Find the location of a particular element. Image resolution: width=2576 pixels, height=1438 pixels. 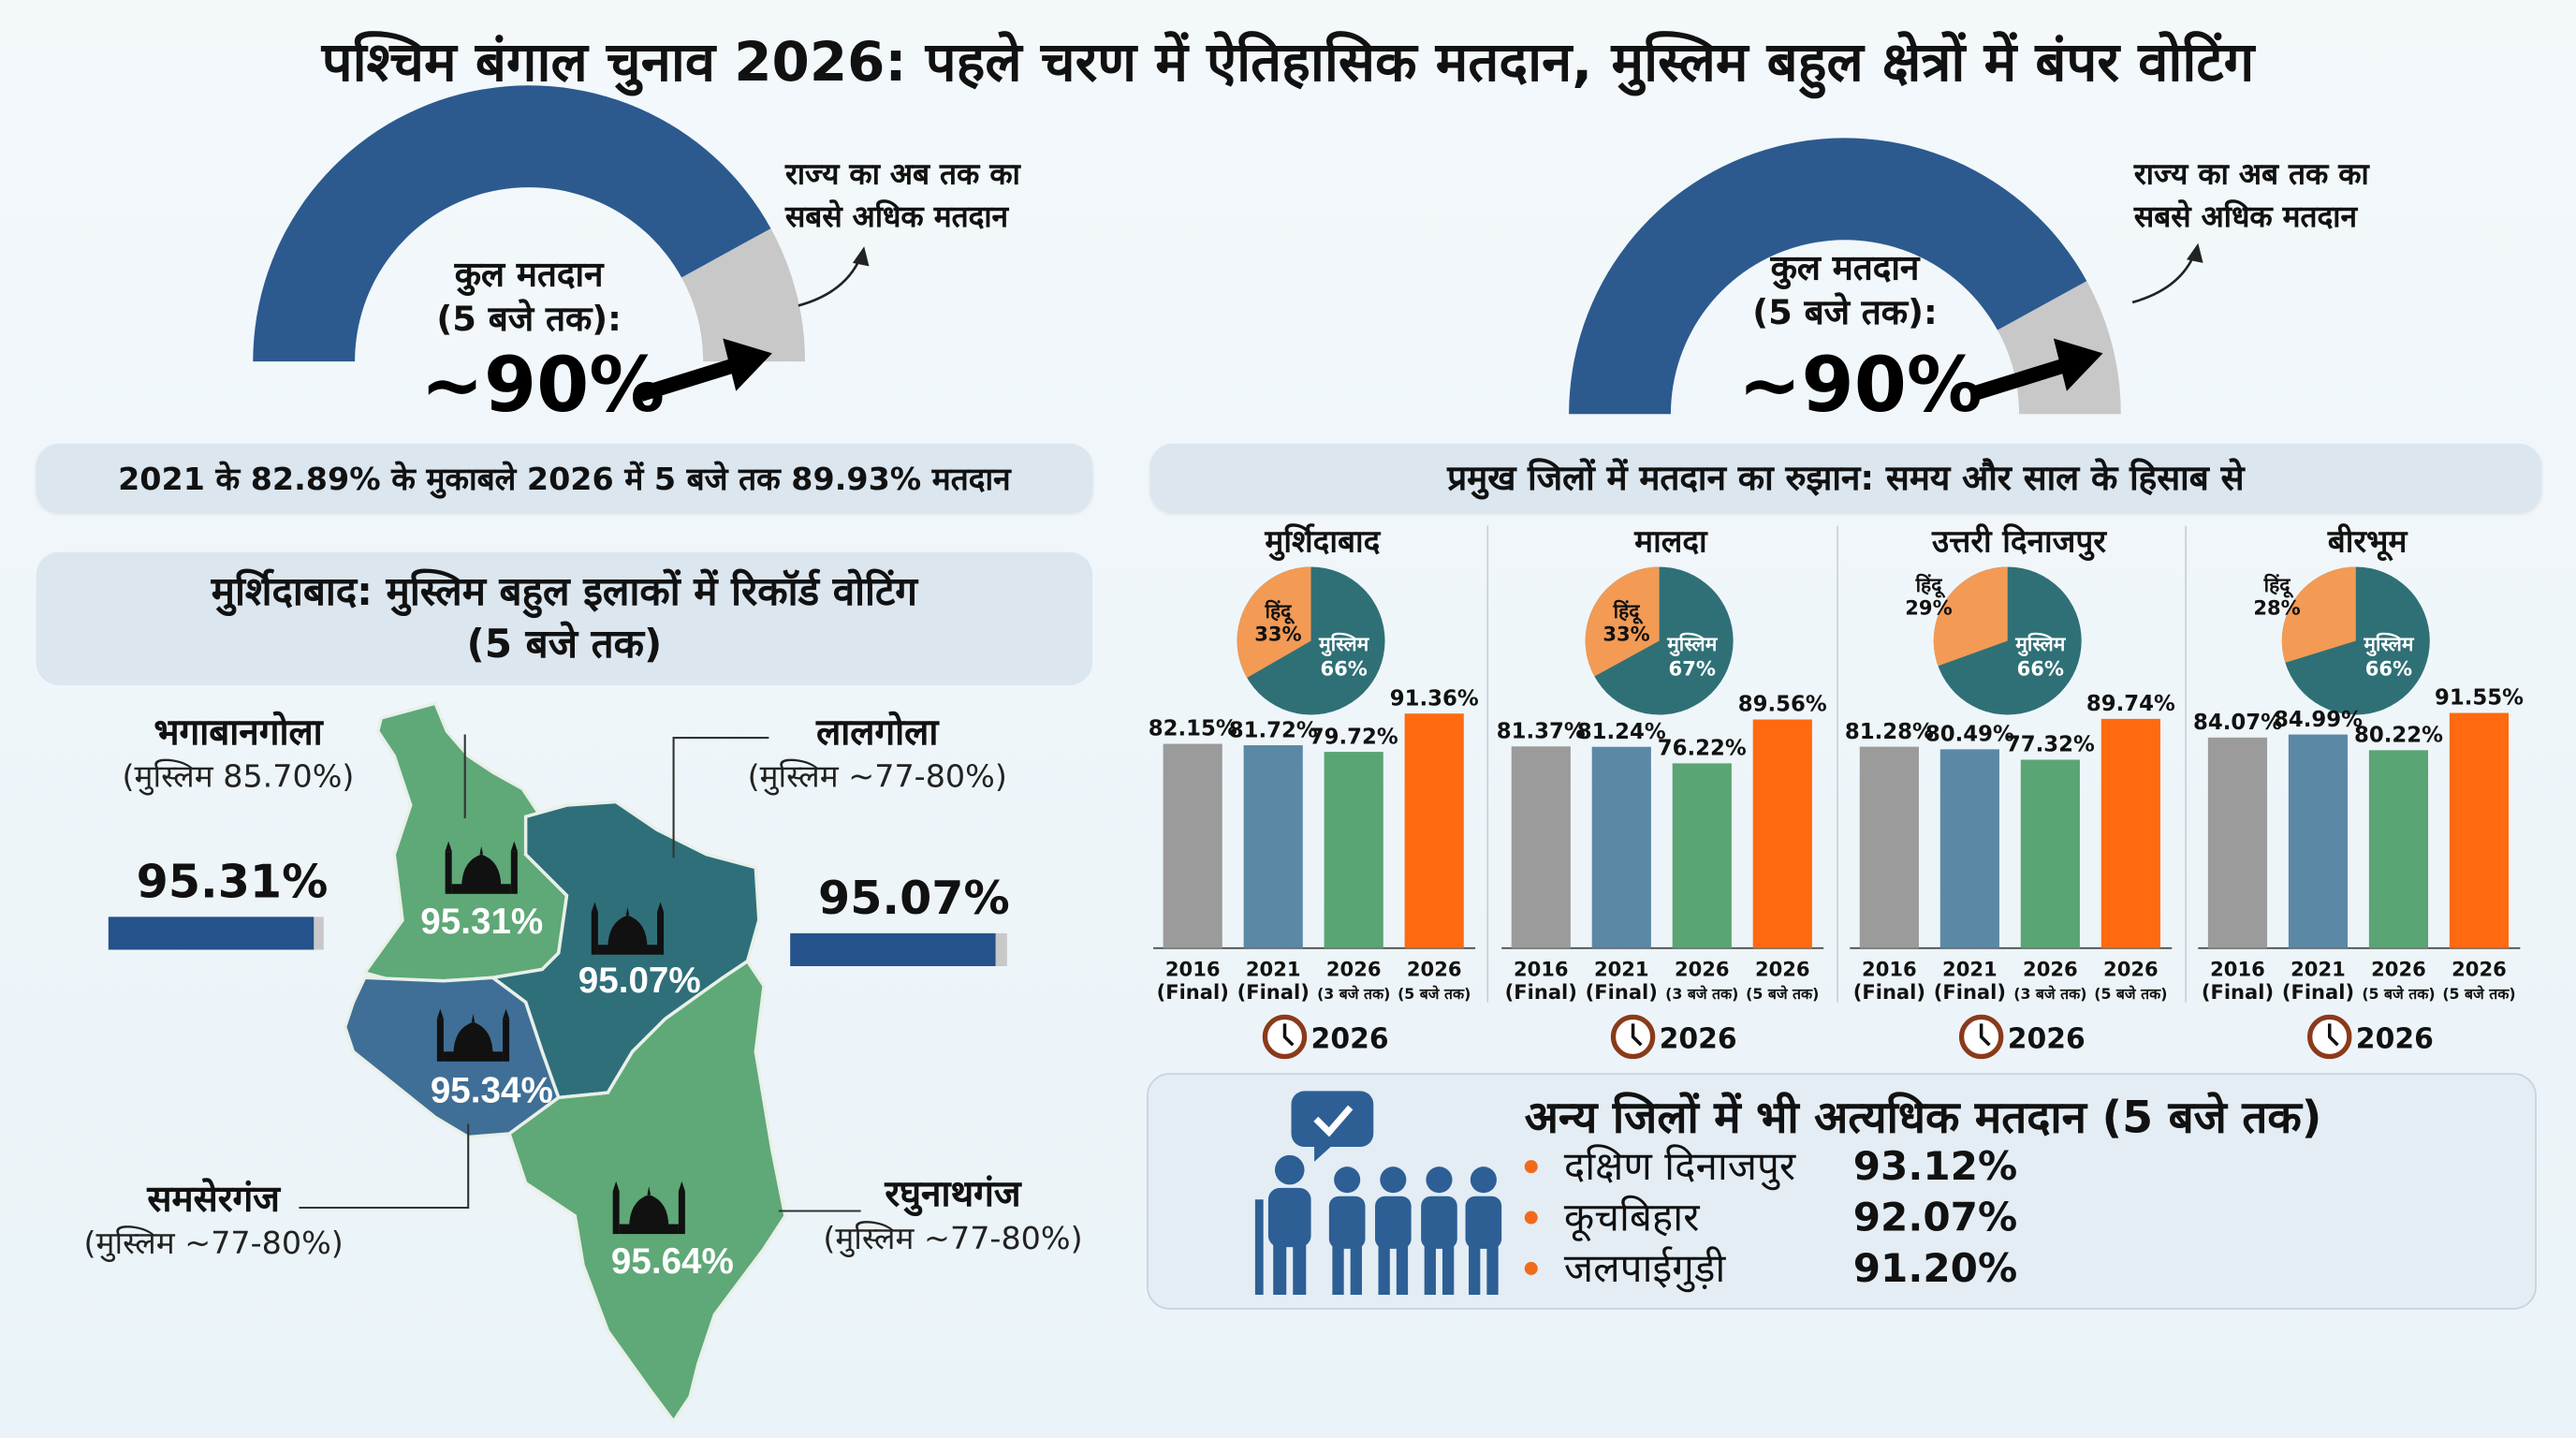

district-row: दक्षिण दिनाजपुर 93.12% is located at coordinates (1771, 1165).